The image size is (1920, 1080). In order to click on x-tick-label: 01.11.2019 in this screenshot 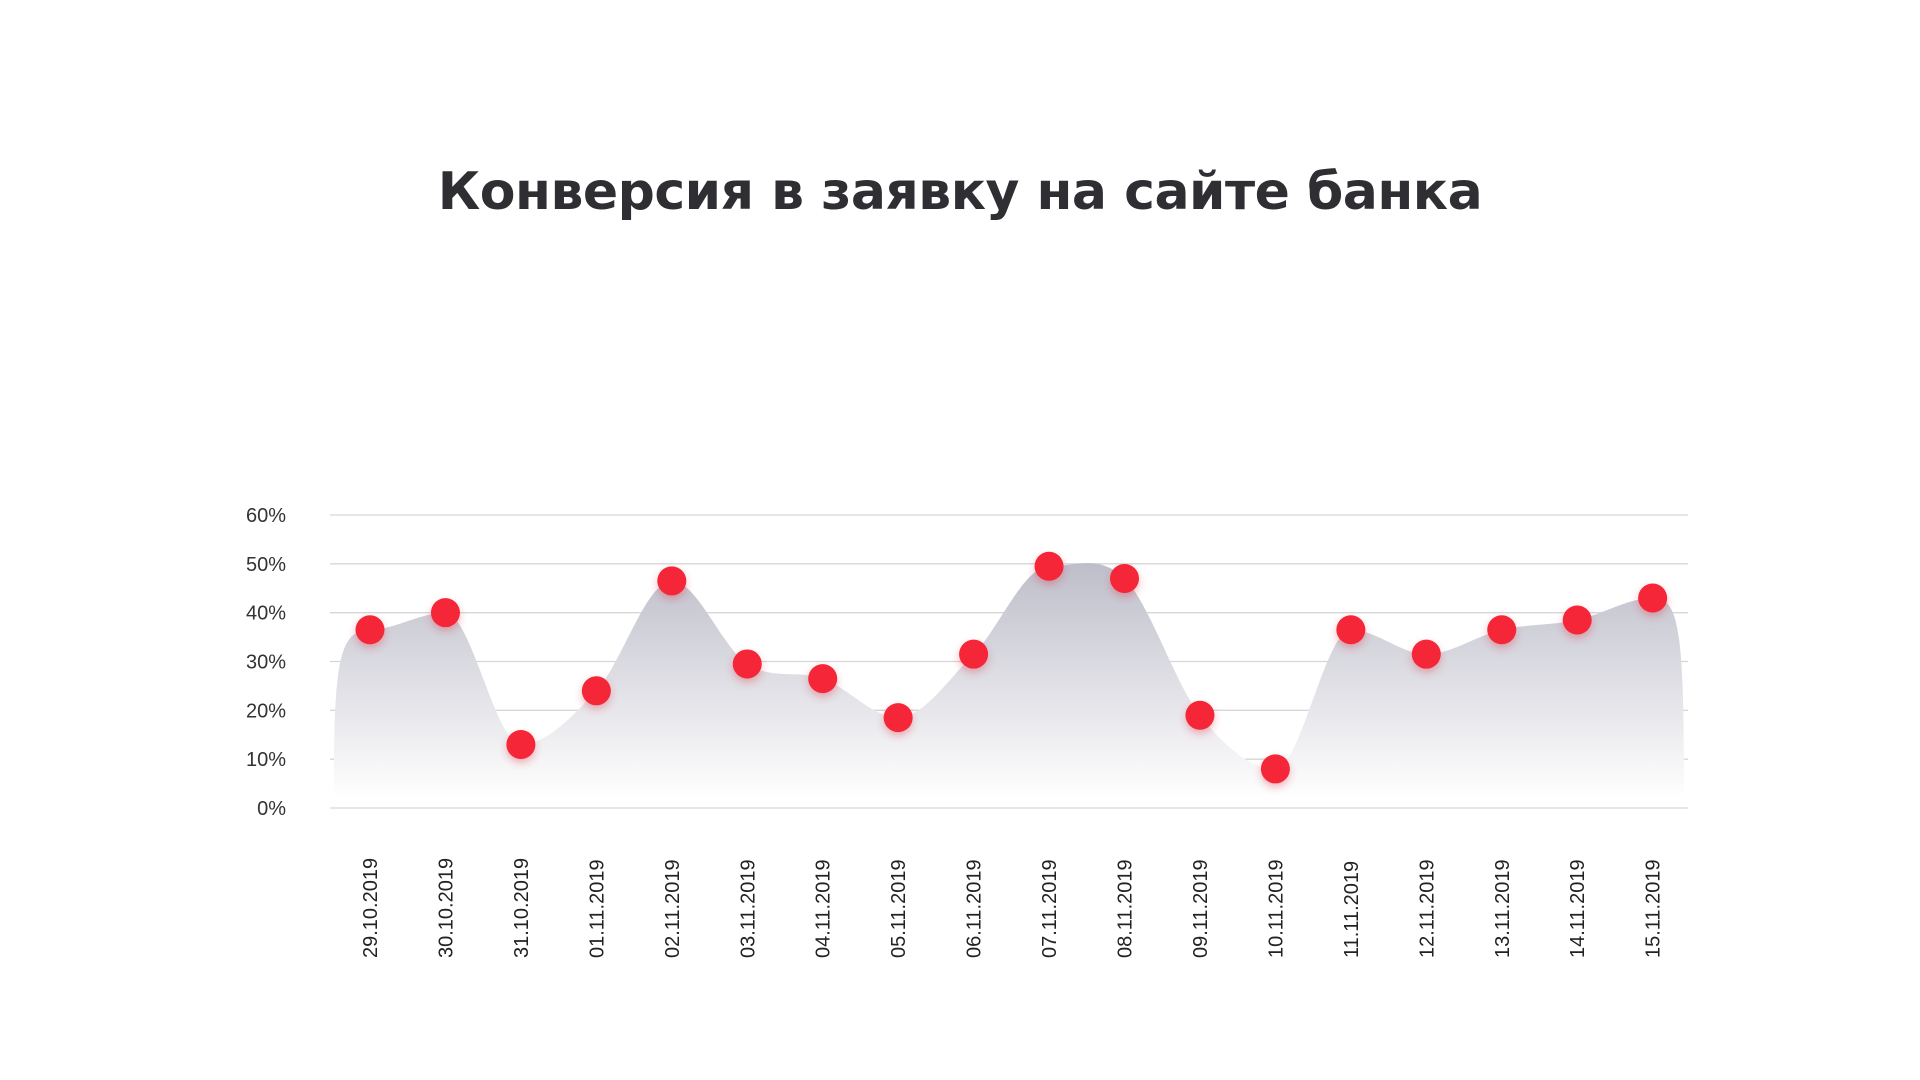, I will do `click(597, 908)`.